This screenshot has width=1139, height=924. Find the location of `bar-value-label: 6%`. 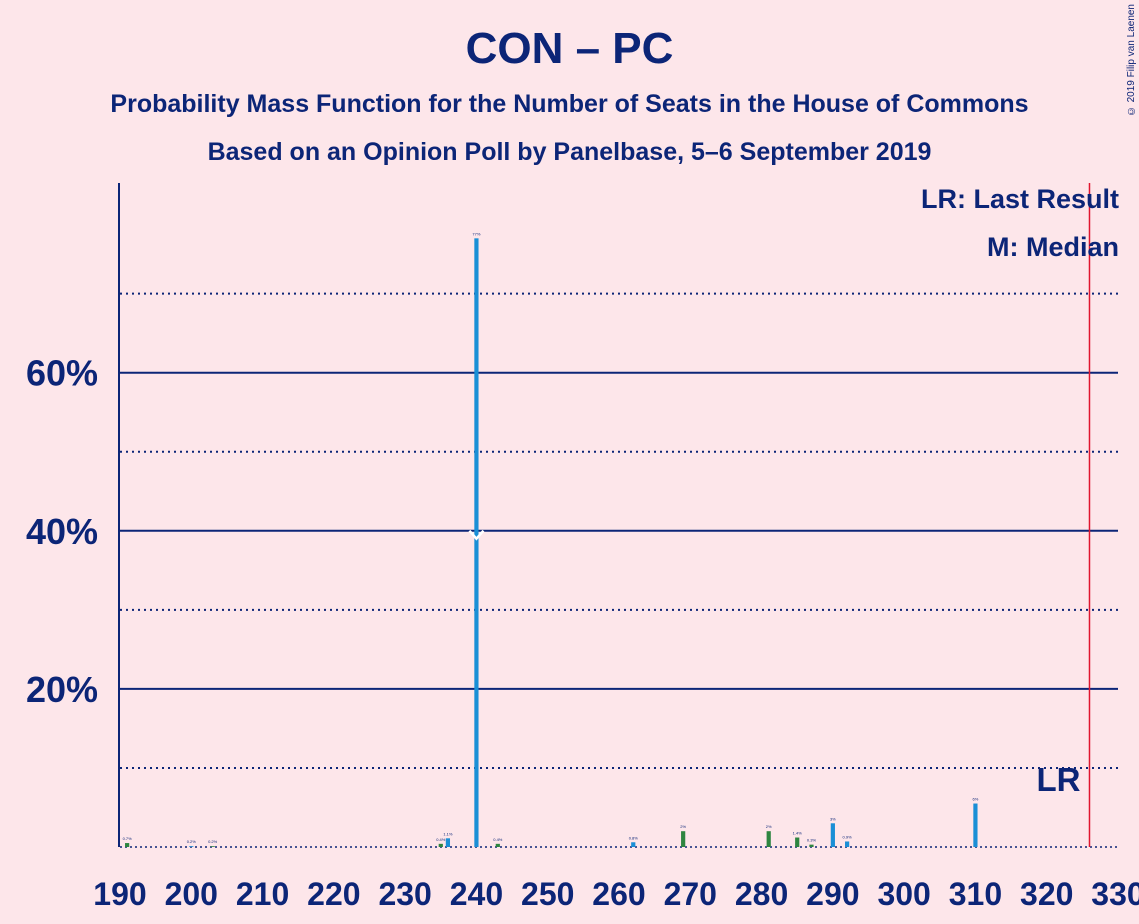

bar-value-label: 6% is located at coordinates (976, 799).